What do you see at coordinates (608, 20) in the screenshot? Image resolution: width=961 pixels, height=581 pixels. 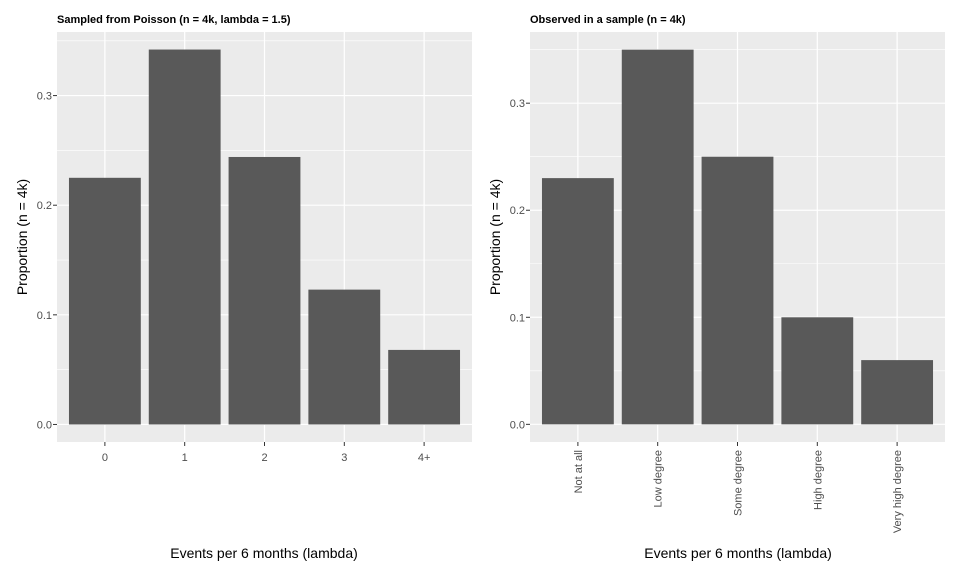 I see `chart-title-1: Observed in a sample (n = 4k)` at bounding box center [608, 20].